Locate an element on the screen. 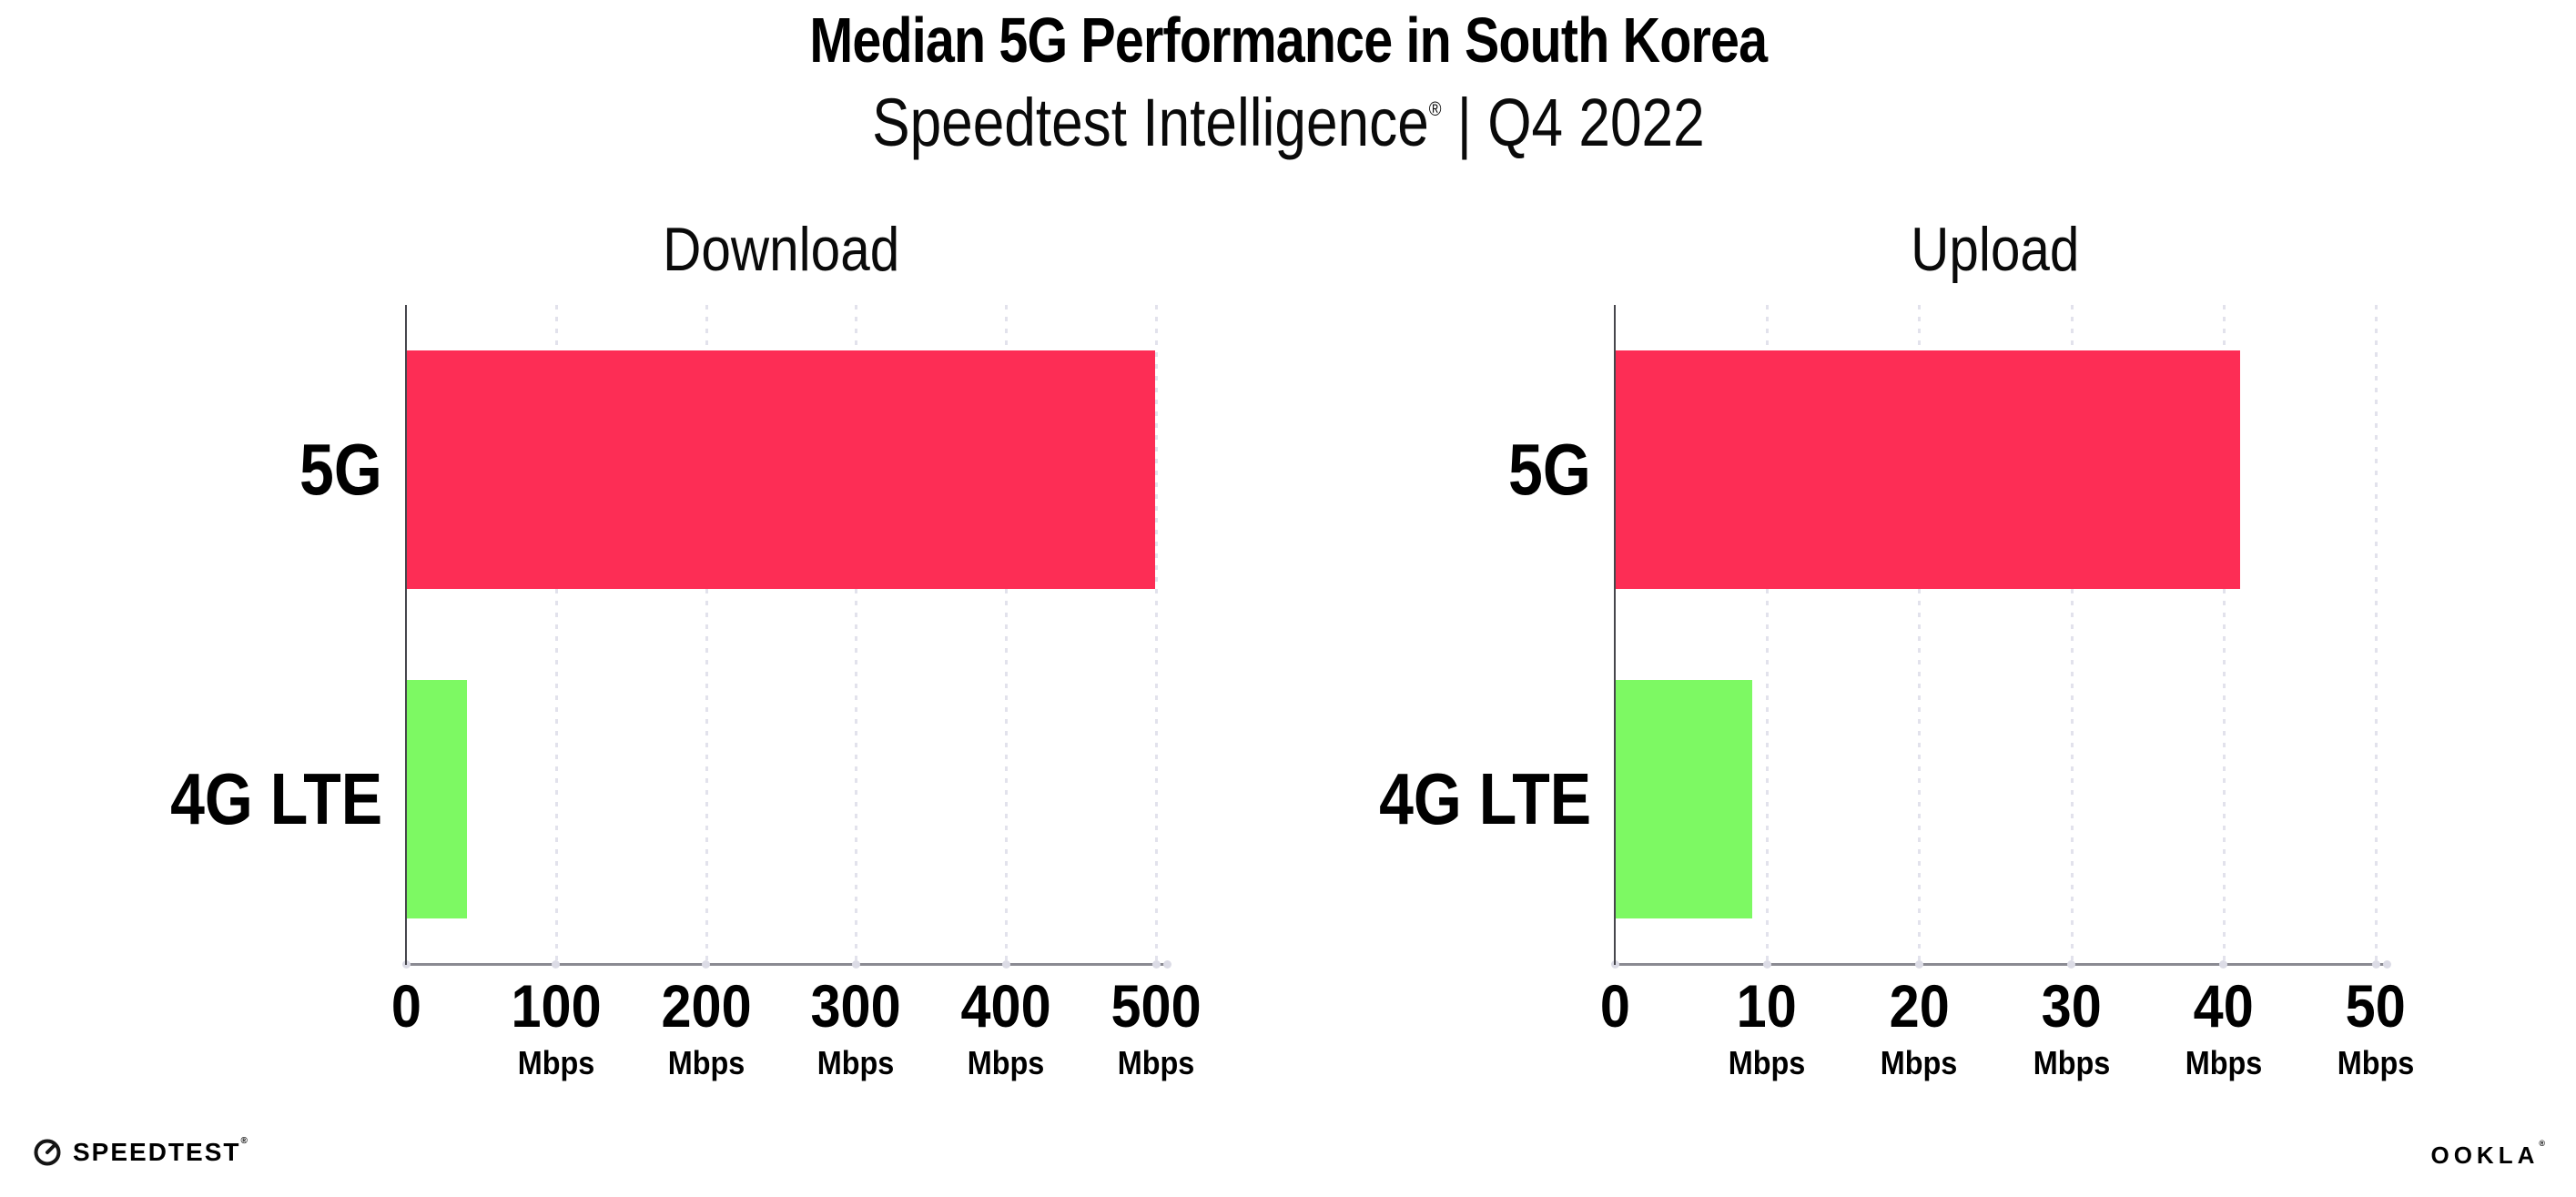 Image resolution: width=2576 pixels, height=1197 pixels. x-tick-unit-20: Mbps is located at coordinates (1918, 1063).